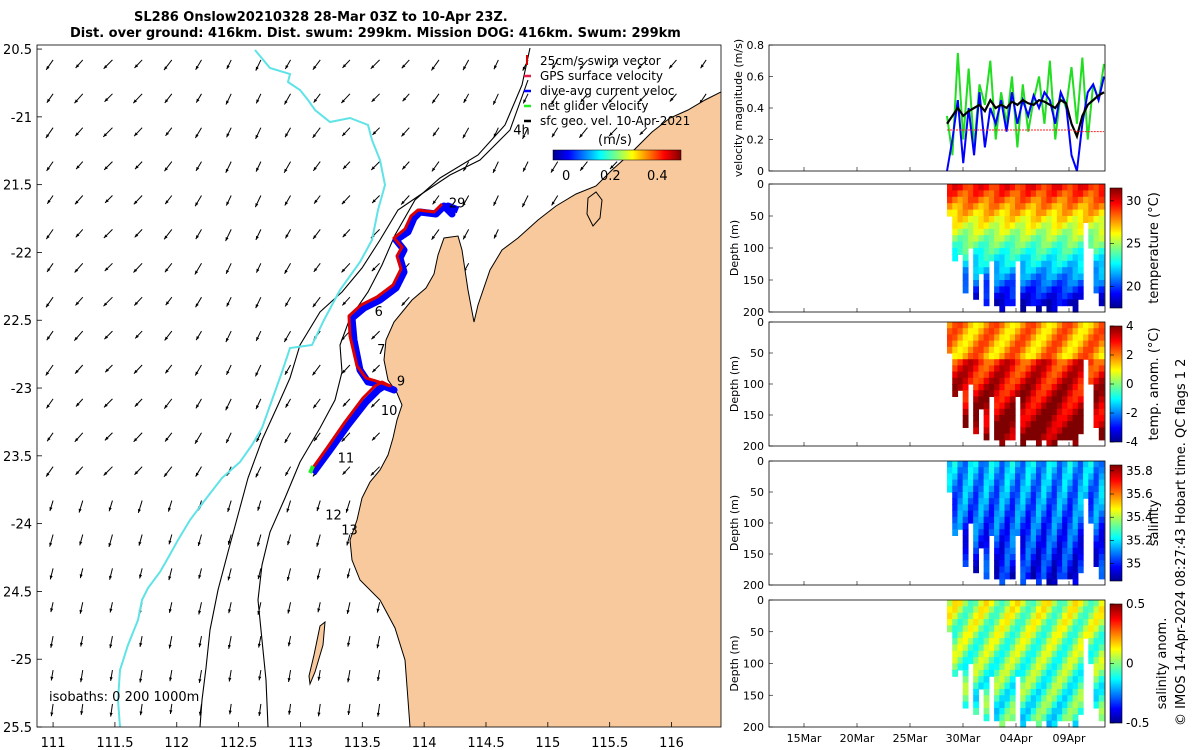 This screenshot has width=1200, height=750. What do you see at coordinates (1069, 738) in the screenshot?
I see `time-tick-5: 09Apr` at bounding box center [1069, 738].